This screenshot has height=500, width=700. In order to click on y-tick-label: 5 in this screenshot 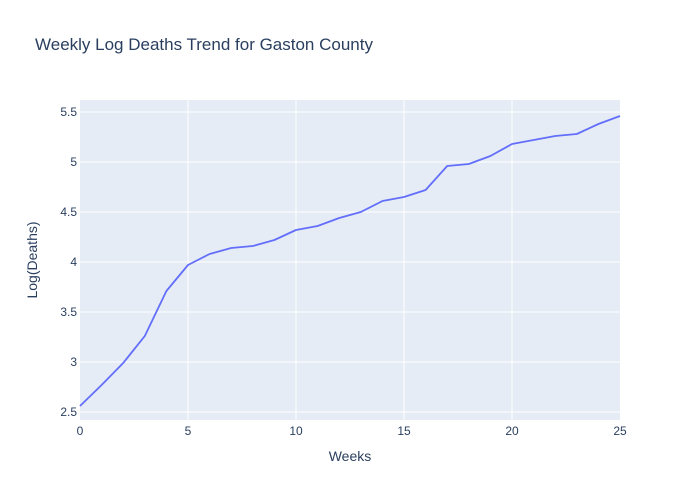, I will do `click(73, 162)`.